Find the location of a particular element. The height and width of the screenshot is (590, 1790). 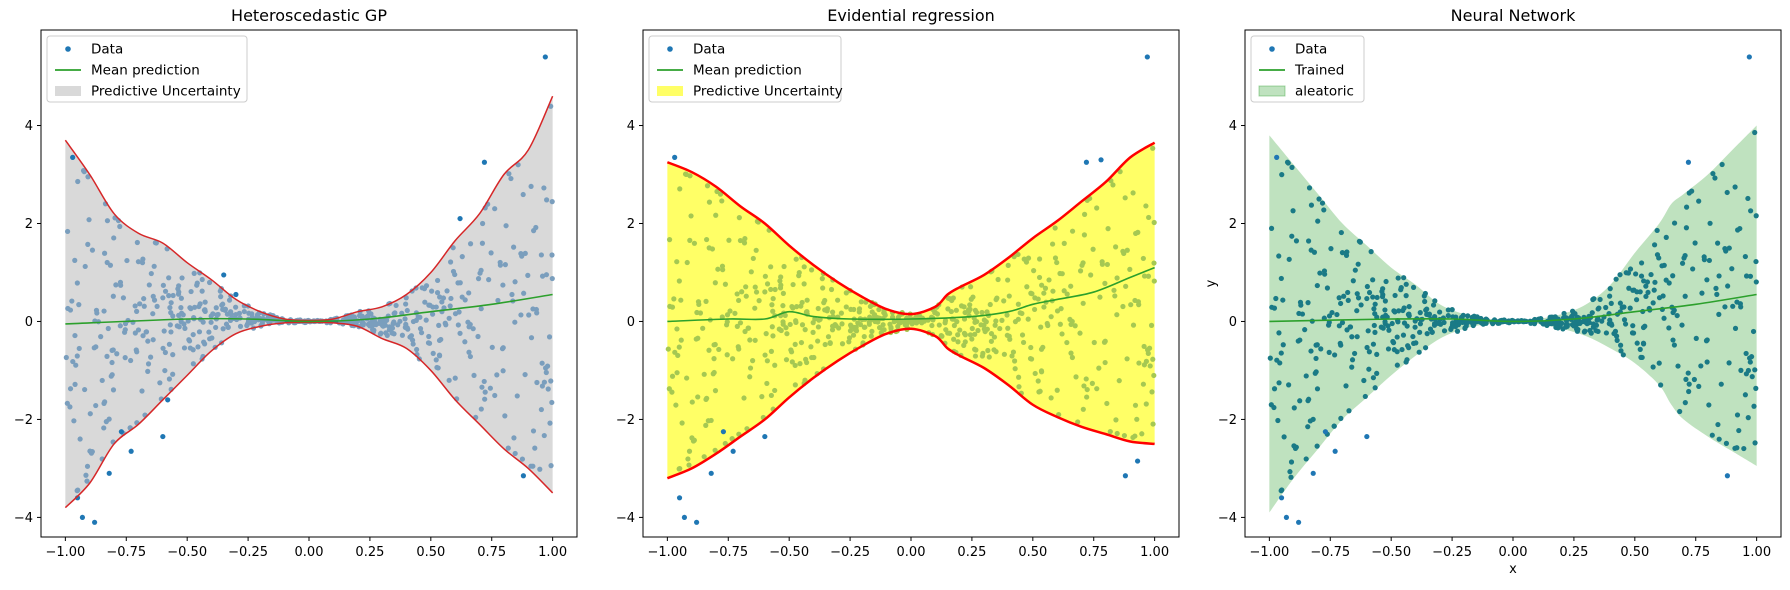

mean-line is located at coordinates (1513, 308).